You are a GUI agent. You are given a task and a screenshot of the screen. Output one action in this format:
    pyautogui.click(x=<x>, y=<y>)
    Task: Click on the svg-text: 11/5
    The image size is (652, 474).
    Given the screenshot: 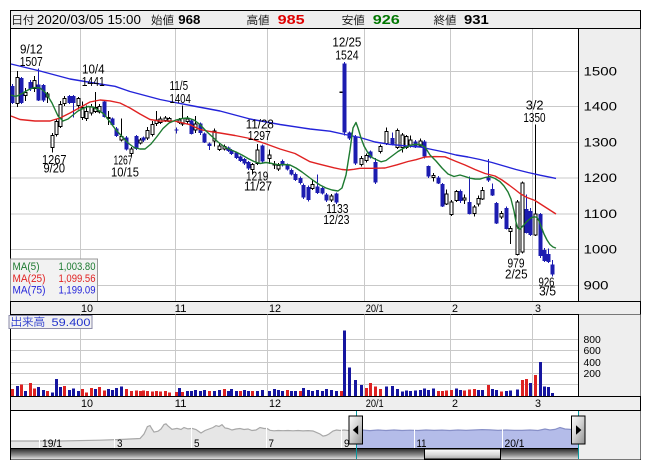 What is the action you would take?
    pyautogui.click(x=179, y=85)
    